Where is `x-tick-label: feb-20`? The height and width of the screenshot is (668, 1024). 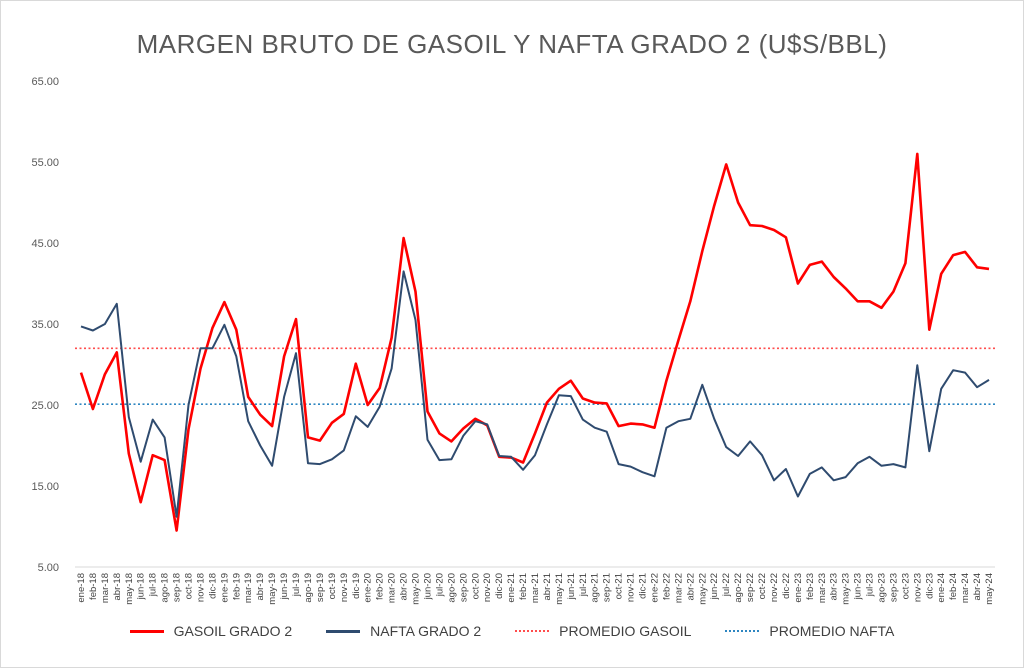 x-tick-label: feb-20 is located at coordinates (380, 586).